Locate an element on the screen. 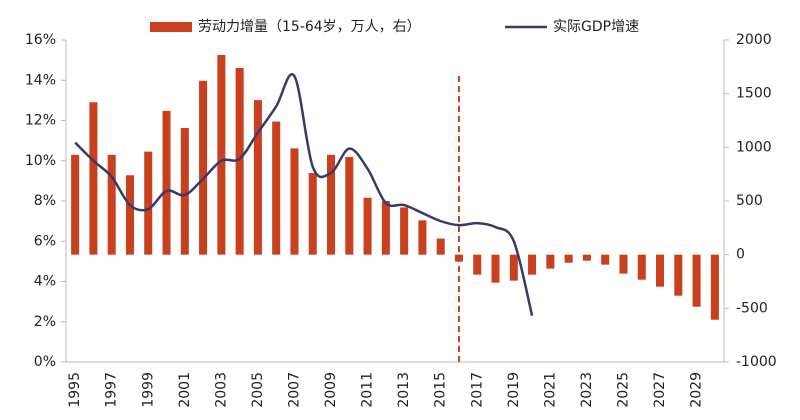 The image size is (800, 420). y-tick-label: 16% is located at coordinates (40, 40).